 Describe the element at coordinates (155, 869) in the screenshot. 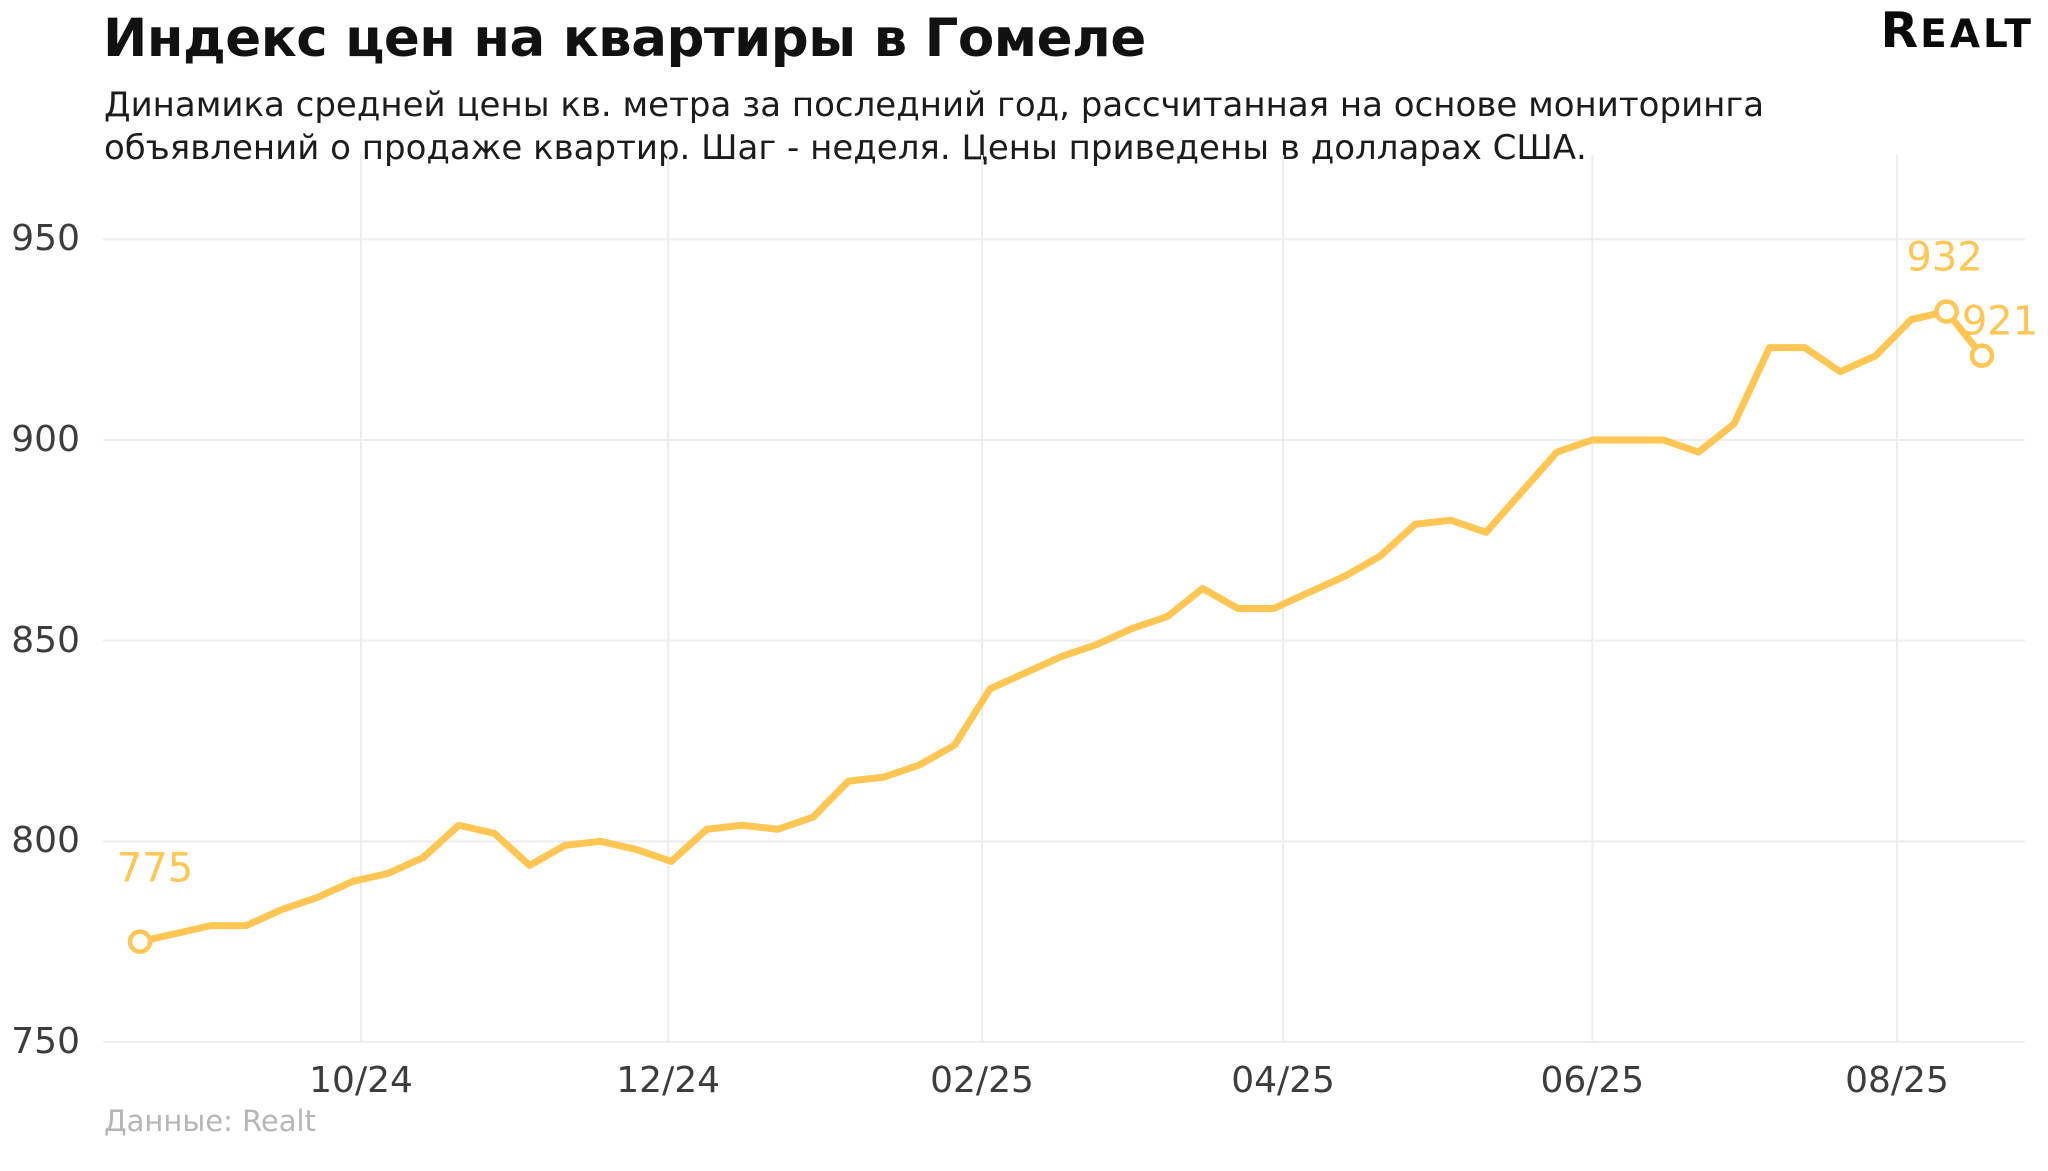

I see `point-annotation: 775` at that location.